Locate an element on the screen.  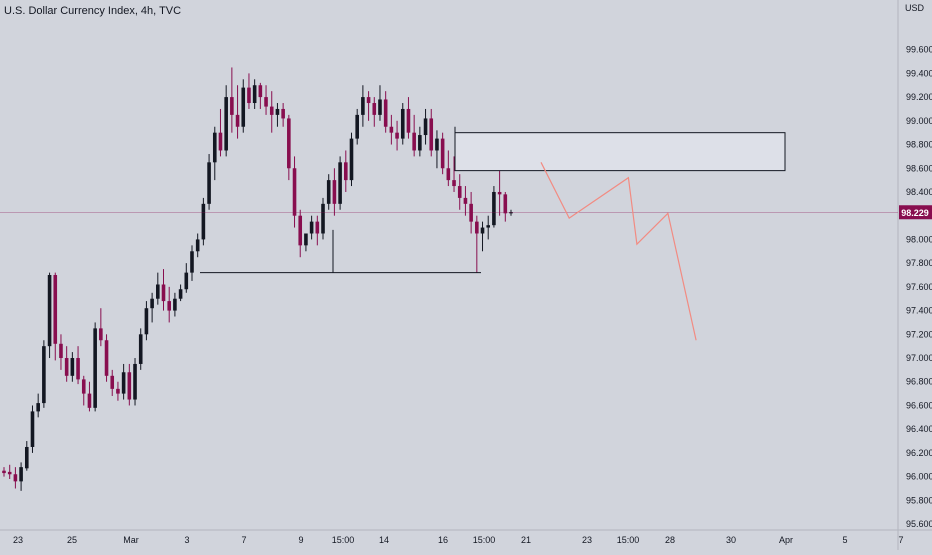
currency-label: USD is located at coordinates (914, 8).